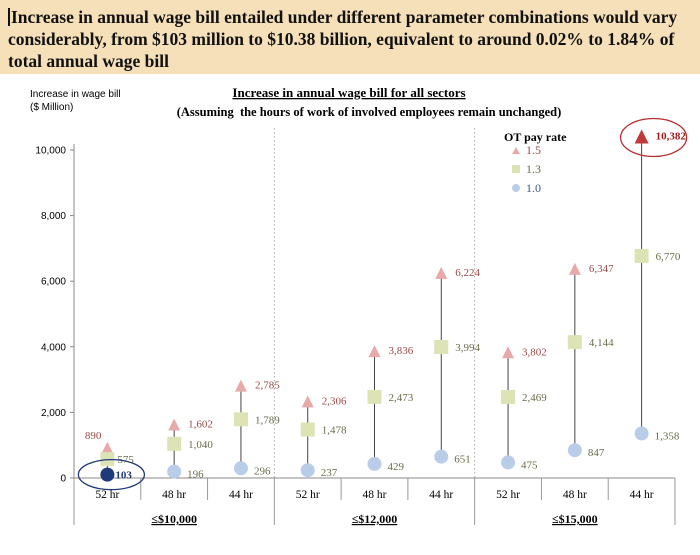 This screenshot has height=555, width=700. I want to click on legend-marker-1.0, so click(516, 188).